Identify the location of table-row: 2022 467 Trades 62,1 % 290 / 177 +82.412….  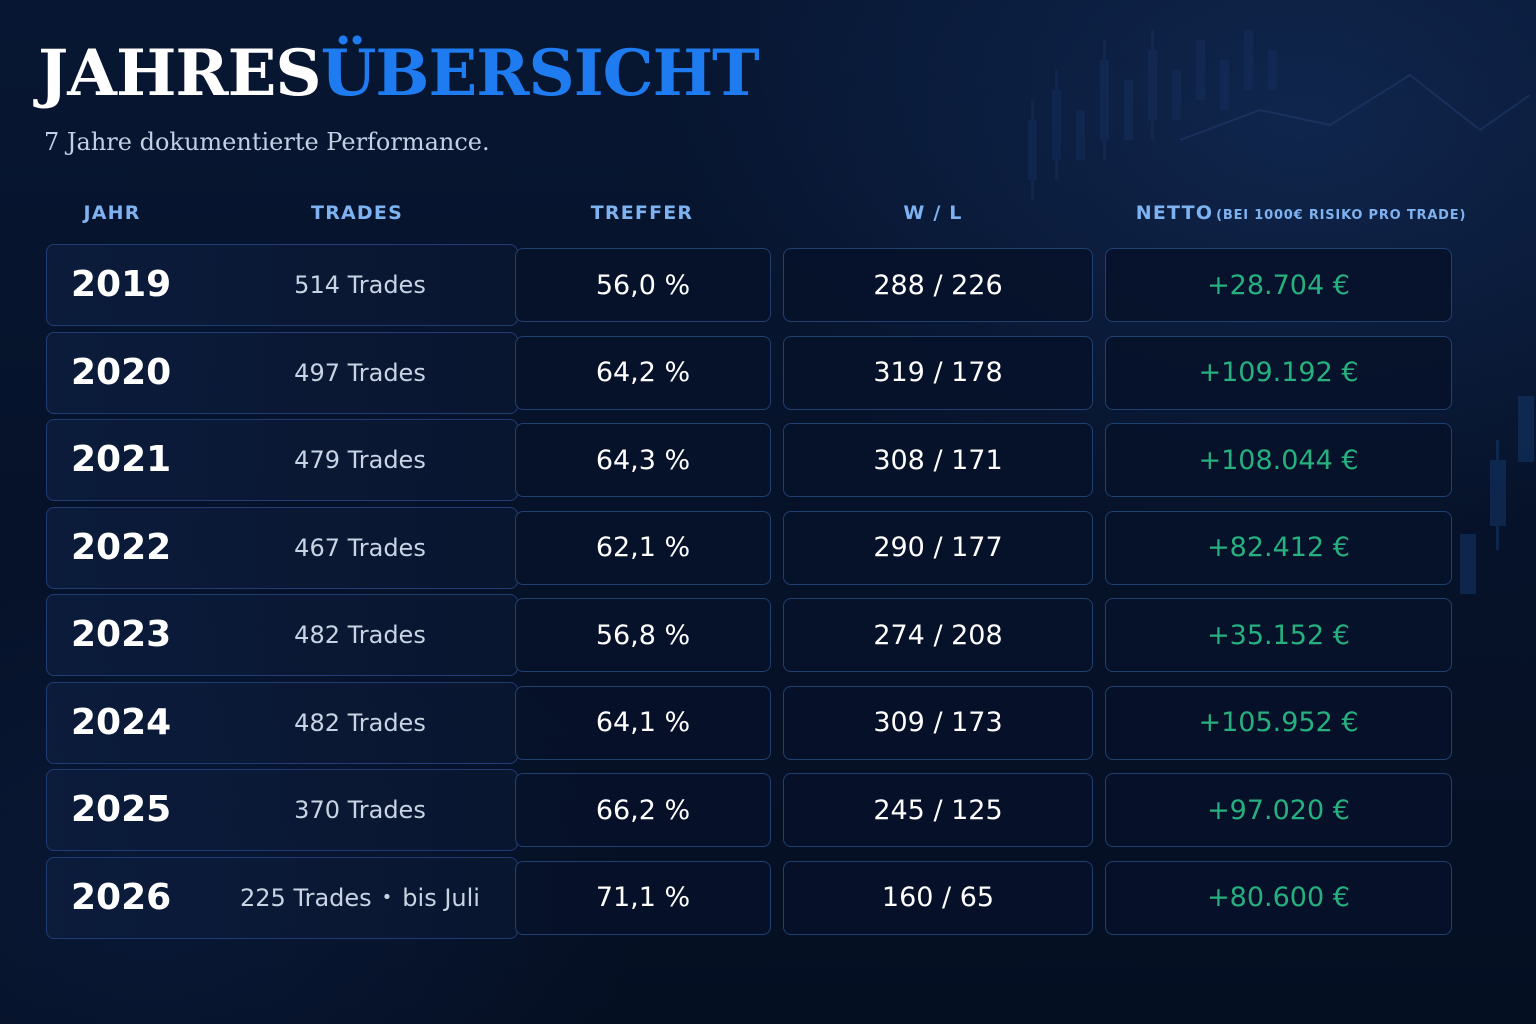
(768, 547).